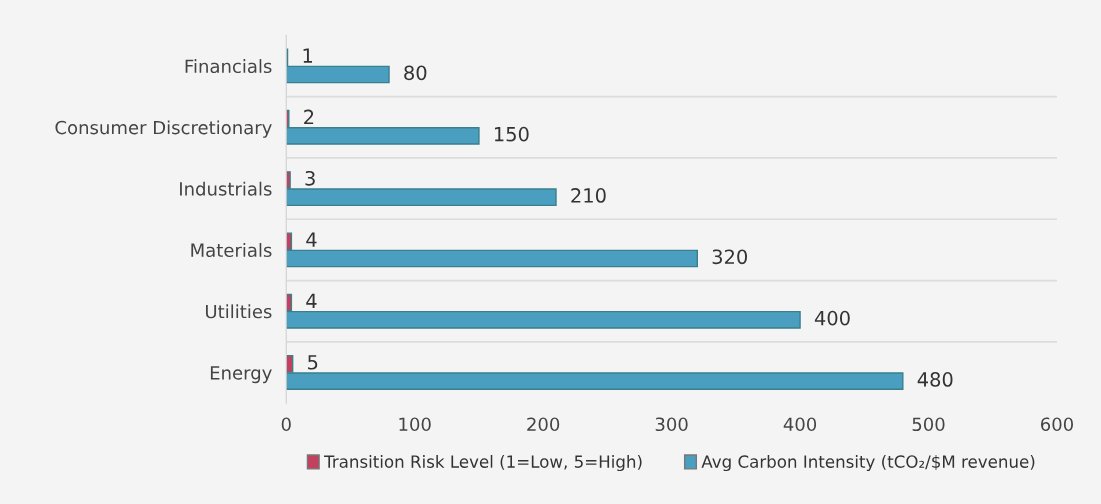  Describe the element at coordinates (868, 463) in the screenshot. I see `legend-label: Avg Carbon Intensity (tCO₂/$M revenue)` at that location.